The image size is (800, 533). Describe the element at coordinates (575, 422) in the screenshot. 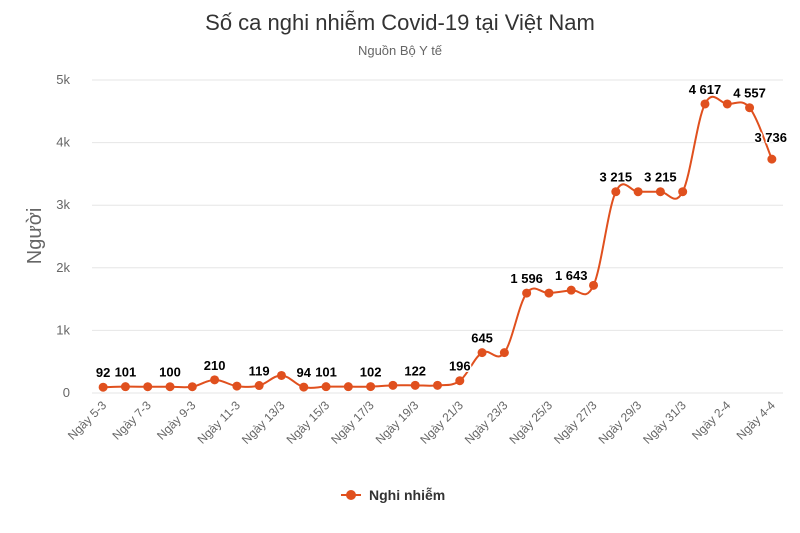

I see `x-tick-label: Ngày 27/3` at that location.